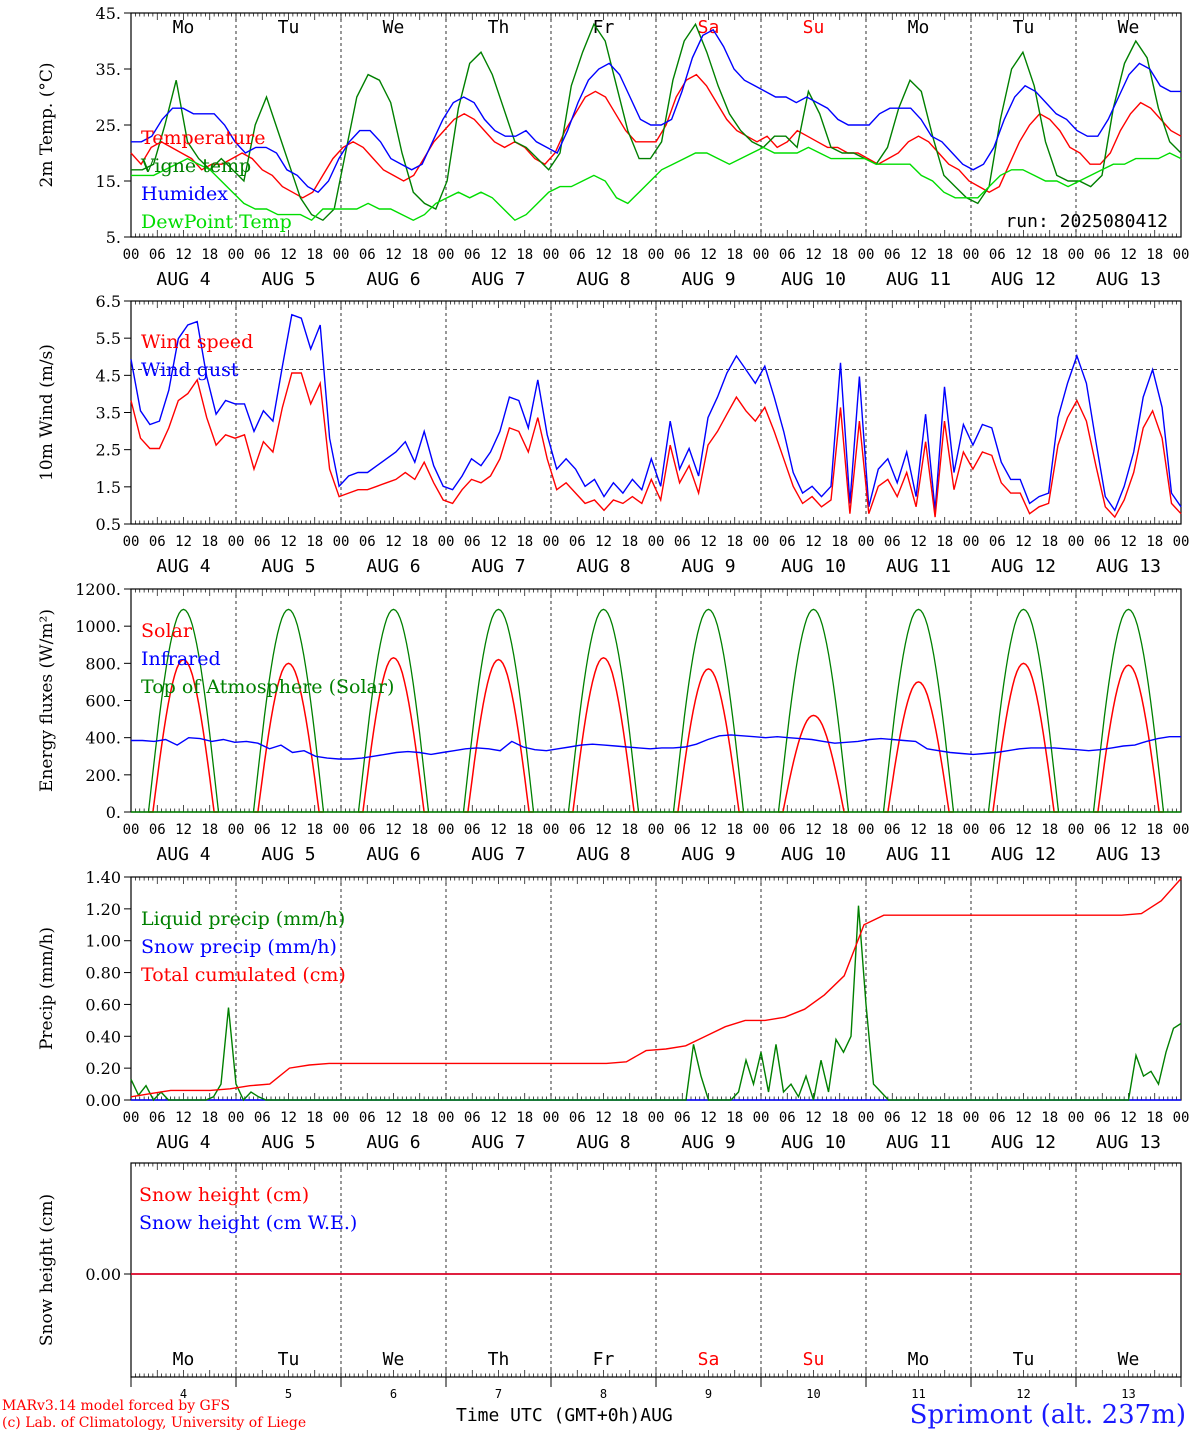  Describe the element at coordinates (918, 279) in the screenshot. I see `date-label: AUG 11` at that location.